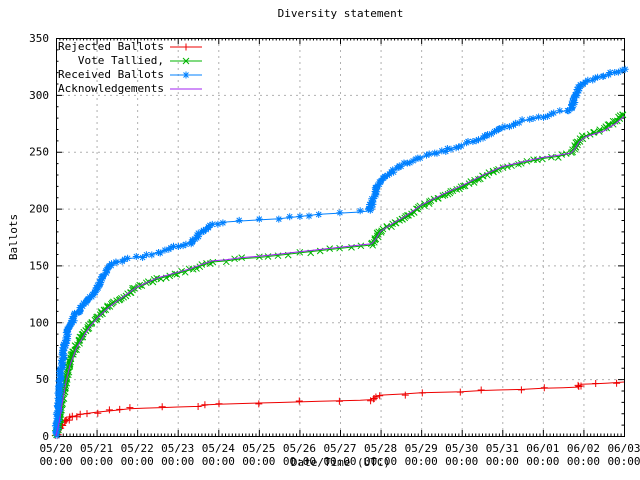 Image resolution: width=640 pixels, height=480 pixels. I want to click on y-tick-label: 0, so click(45, 436).